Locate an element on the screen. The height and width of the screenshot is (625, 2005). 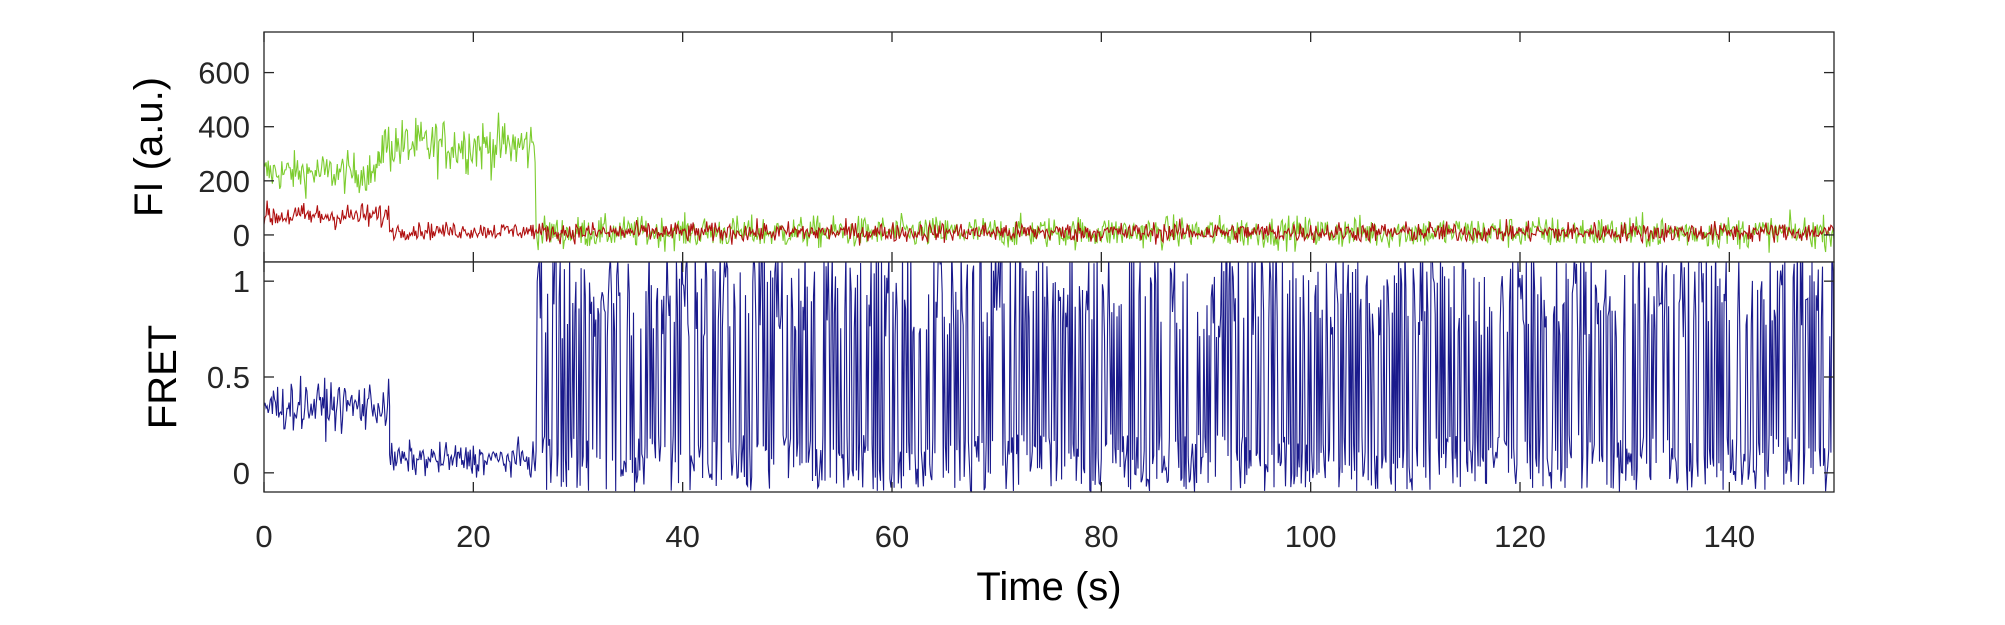
x-tick-label: 60 is located at coordinates (892, 536).